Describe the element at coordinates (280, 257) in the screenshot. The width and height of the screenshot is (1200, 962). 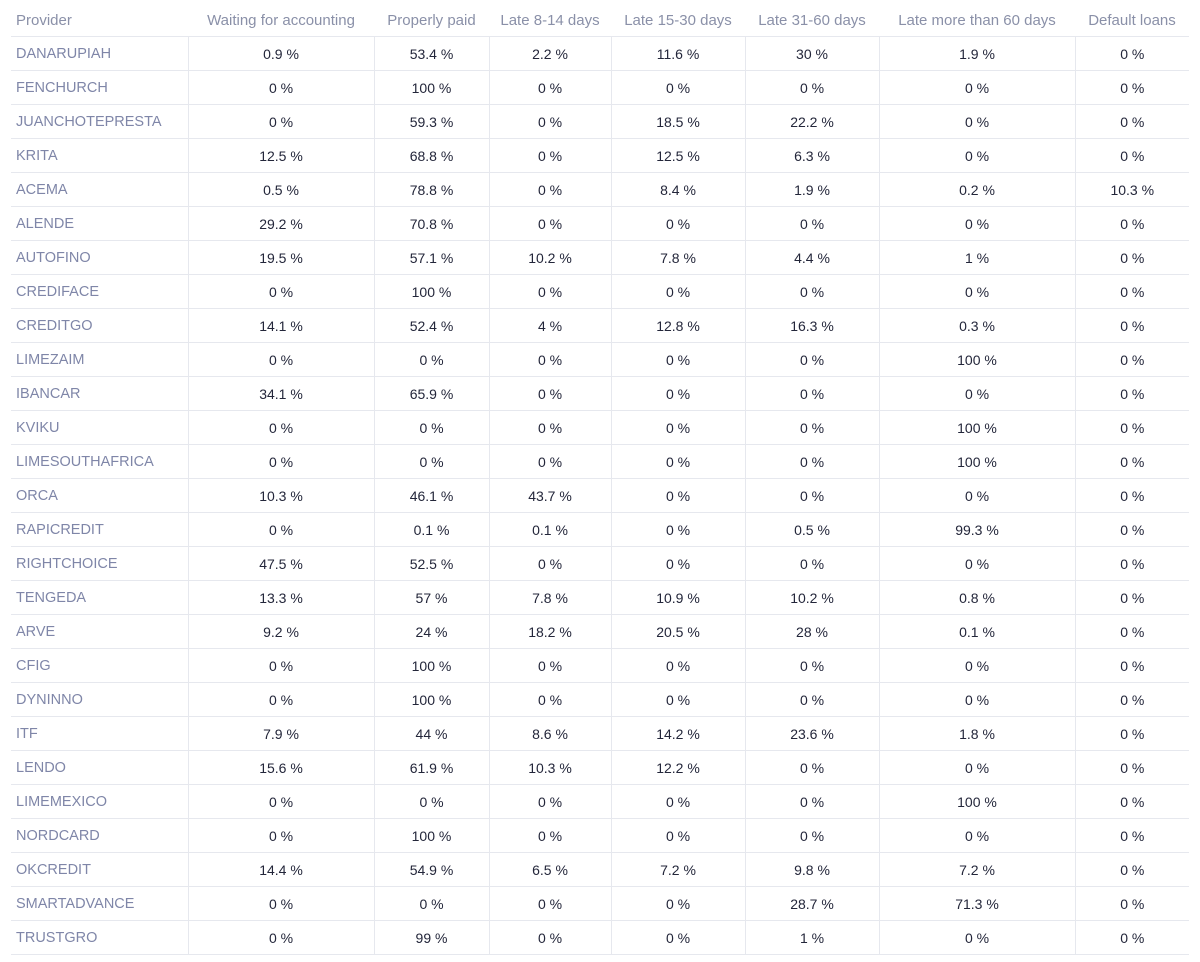
I see `waiting-for-accounting-value: 19.5 %` at that location.